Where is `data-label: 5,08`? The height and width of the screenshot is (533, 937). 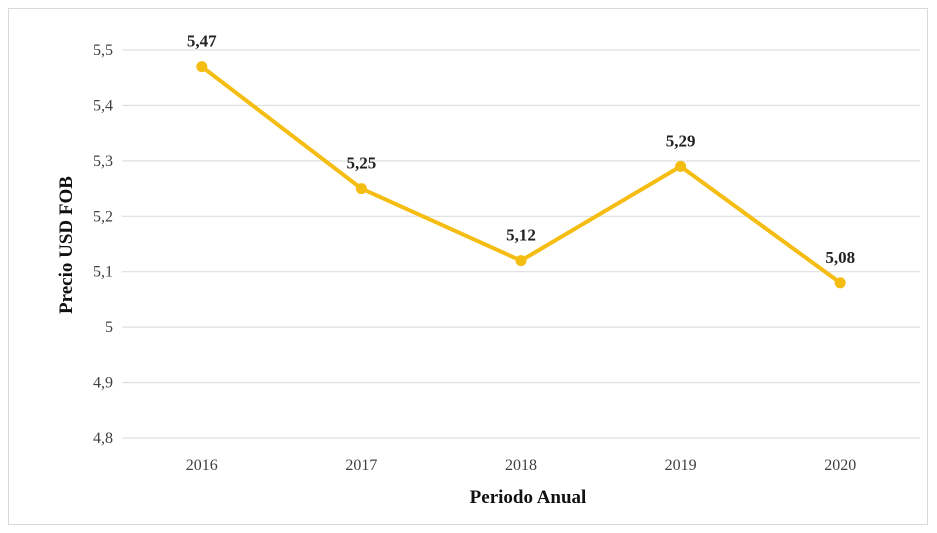
data-label: 5,08 is located at coordinates (840, 257).